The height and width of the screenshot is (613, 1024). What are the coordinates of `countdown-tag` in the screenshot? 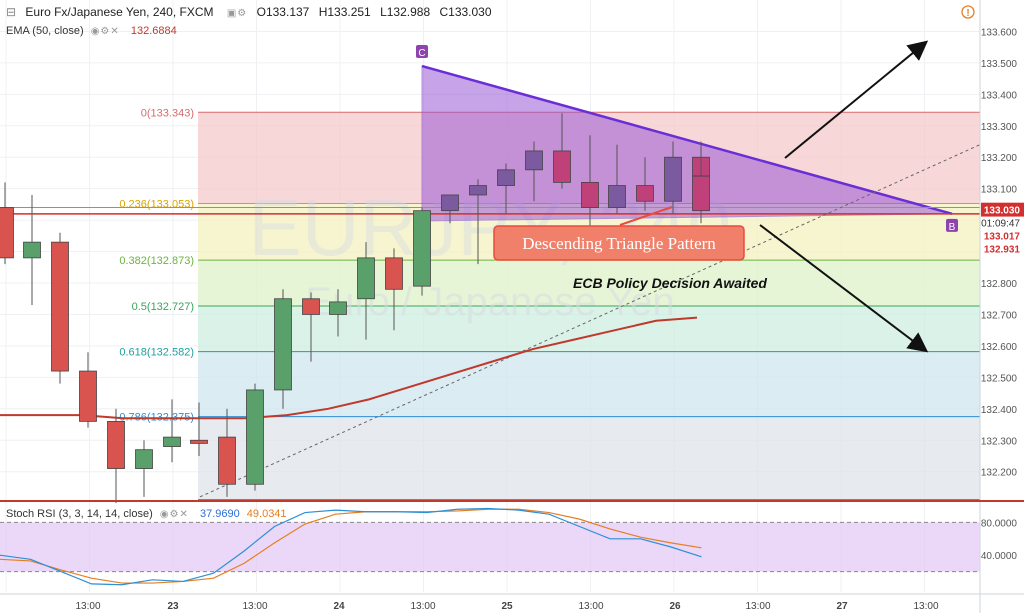 It's located at (1002, 223).